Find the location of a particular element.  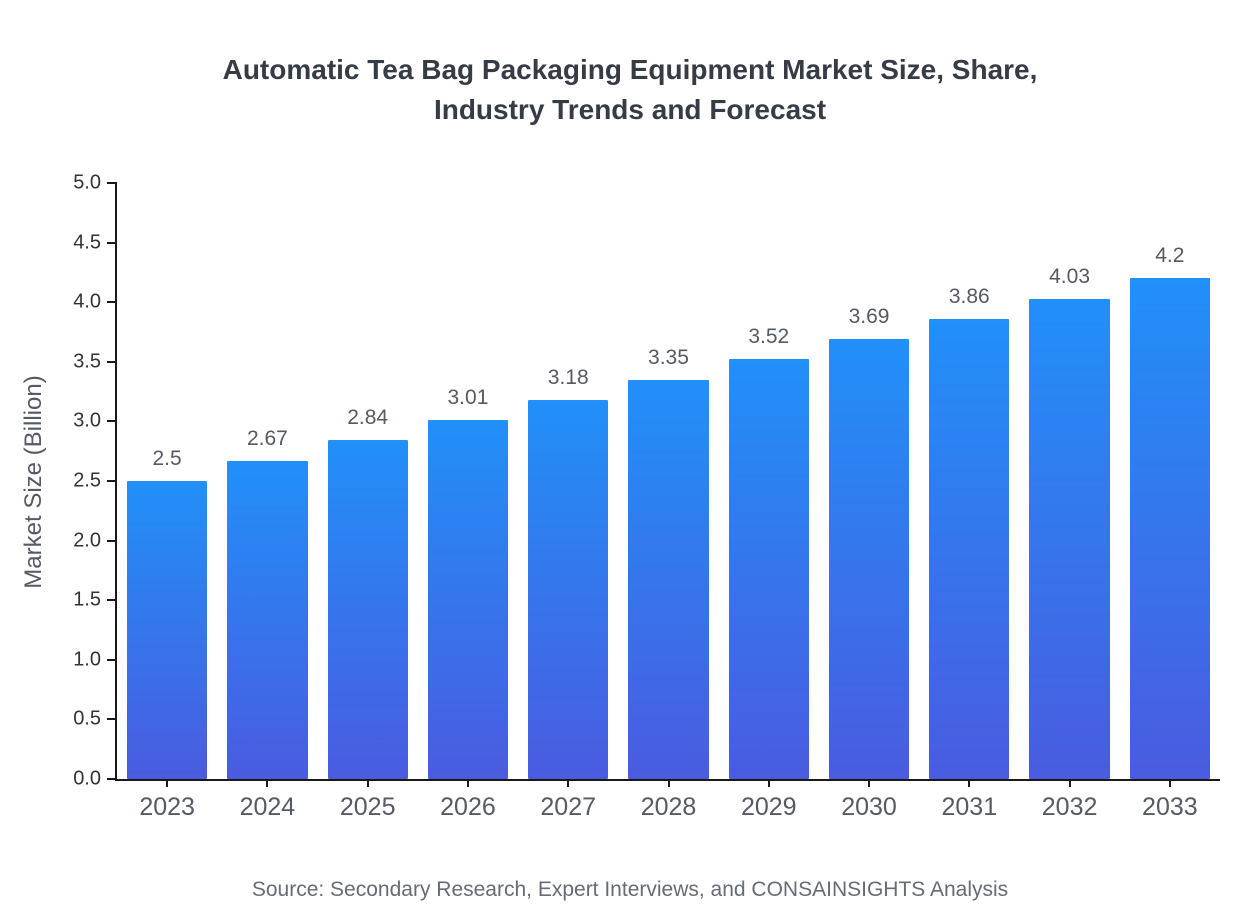

bar-value-label: 3.86 is located at coordinates (969, 296).